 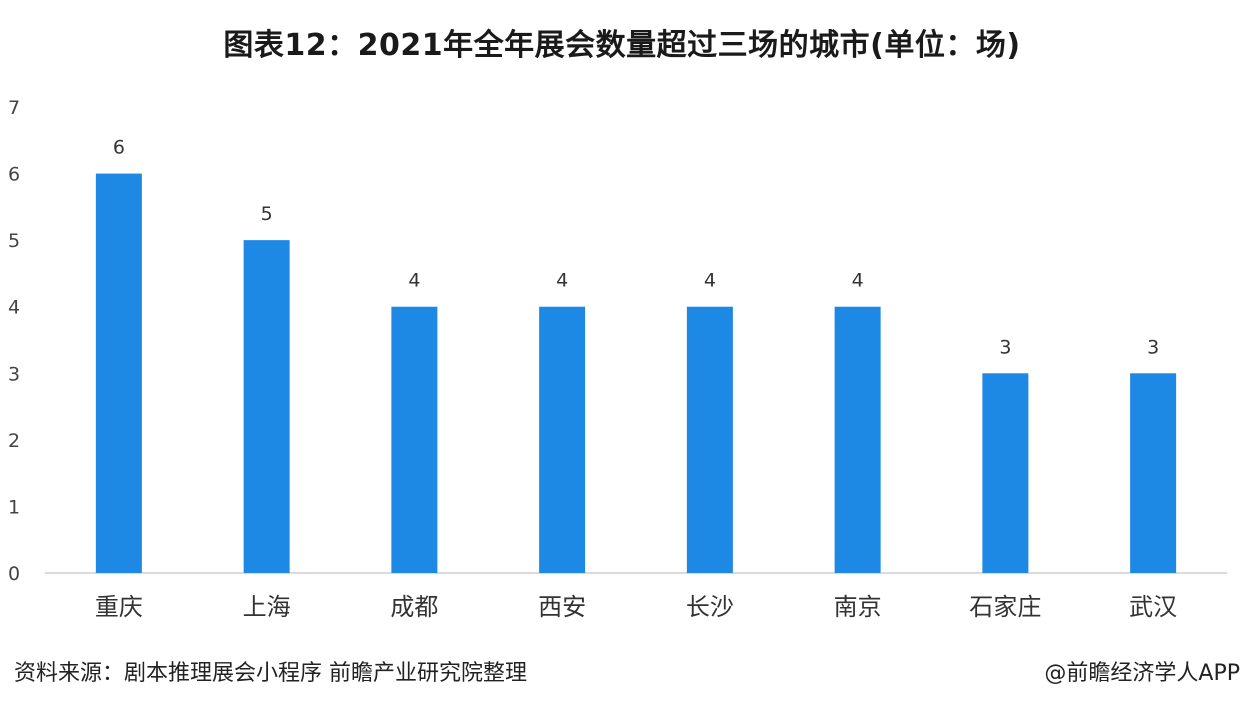 I want to click on x-tick-label: 上海, so click(x=267, y=607).